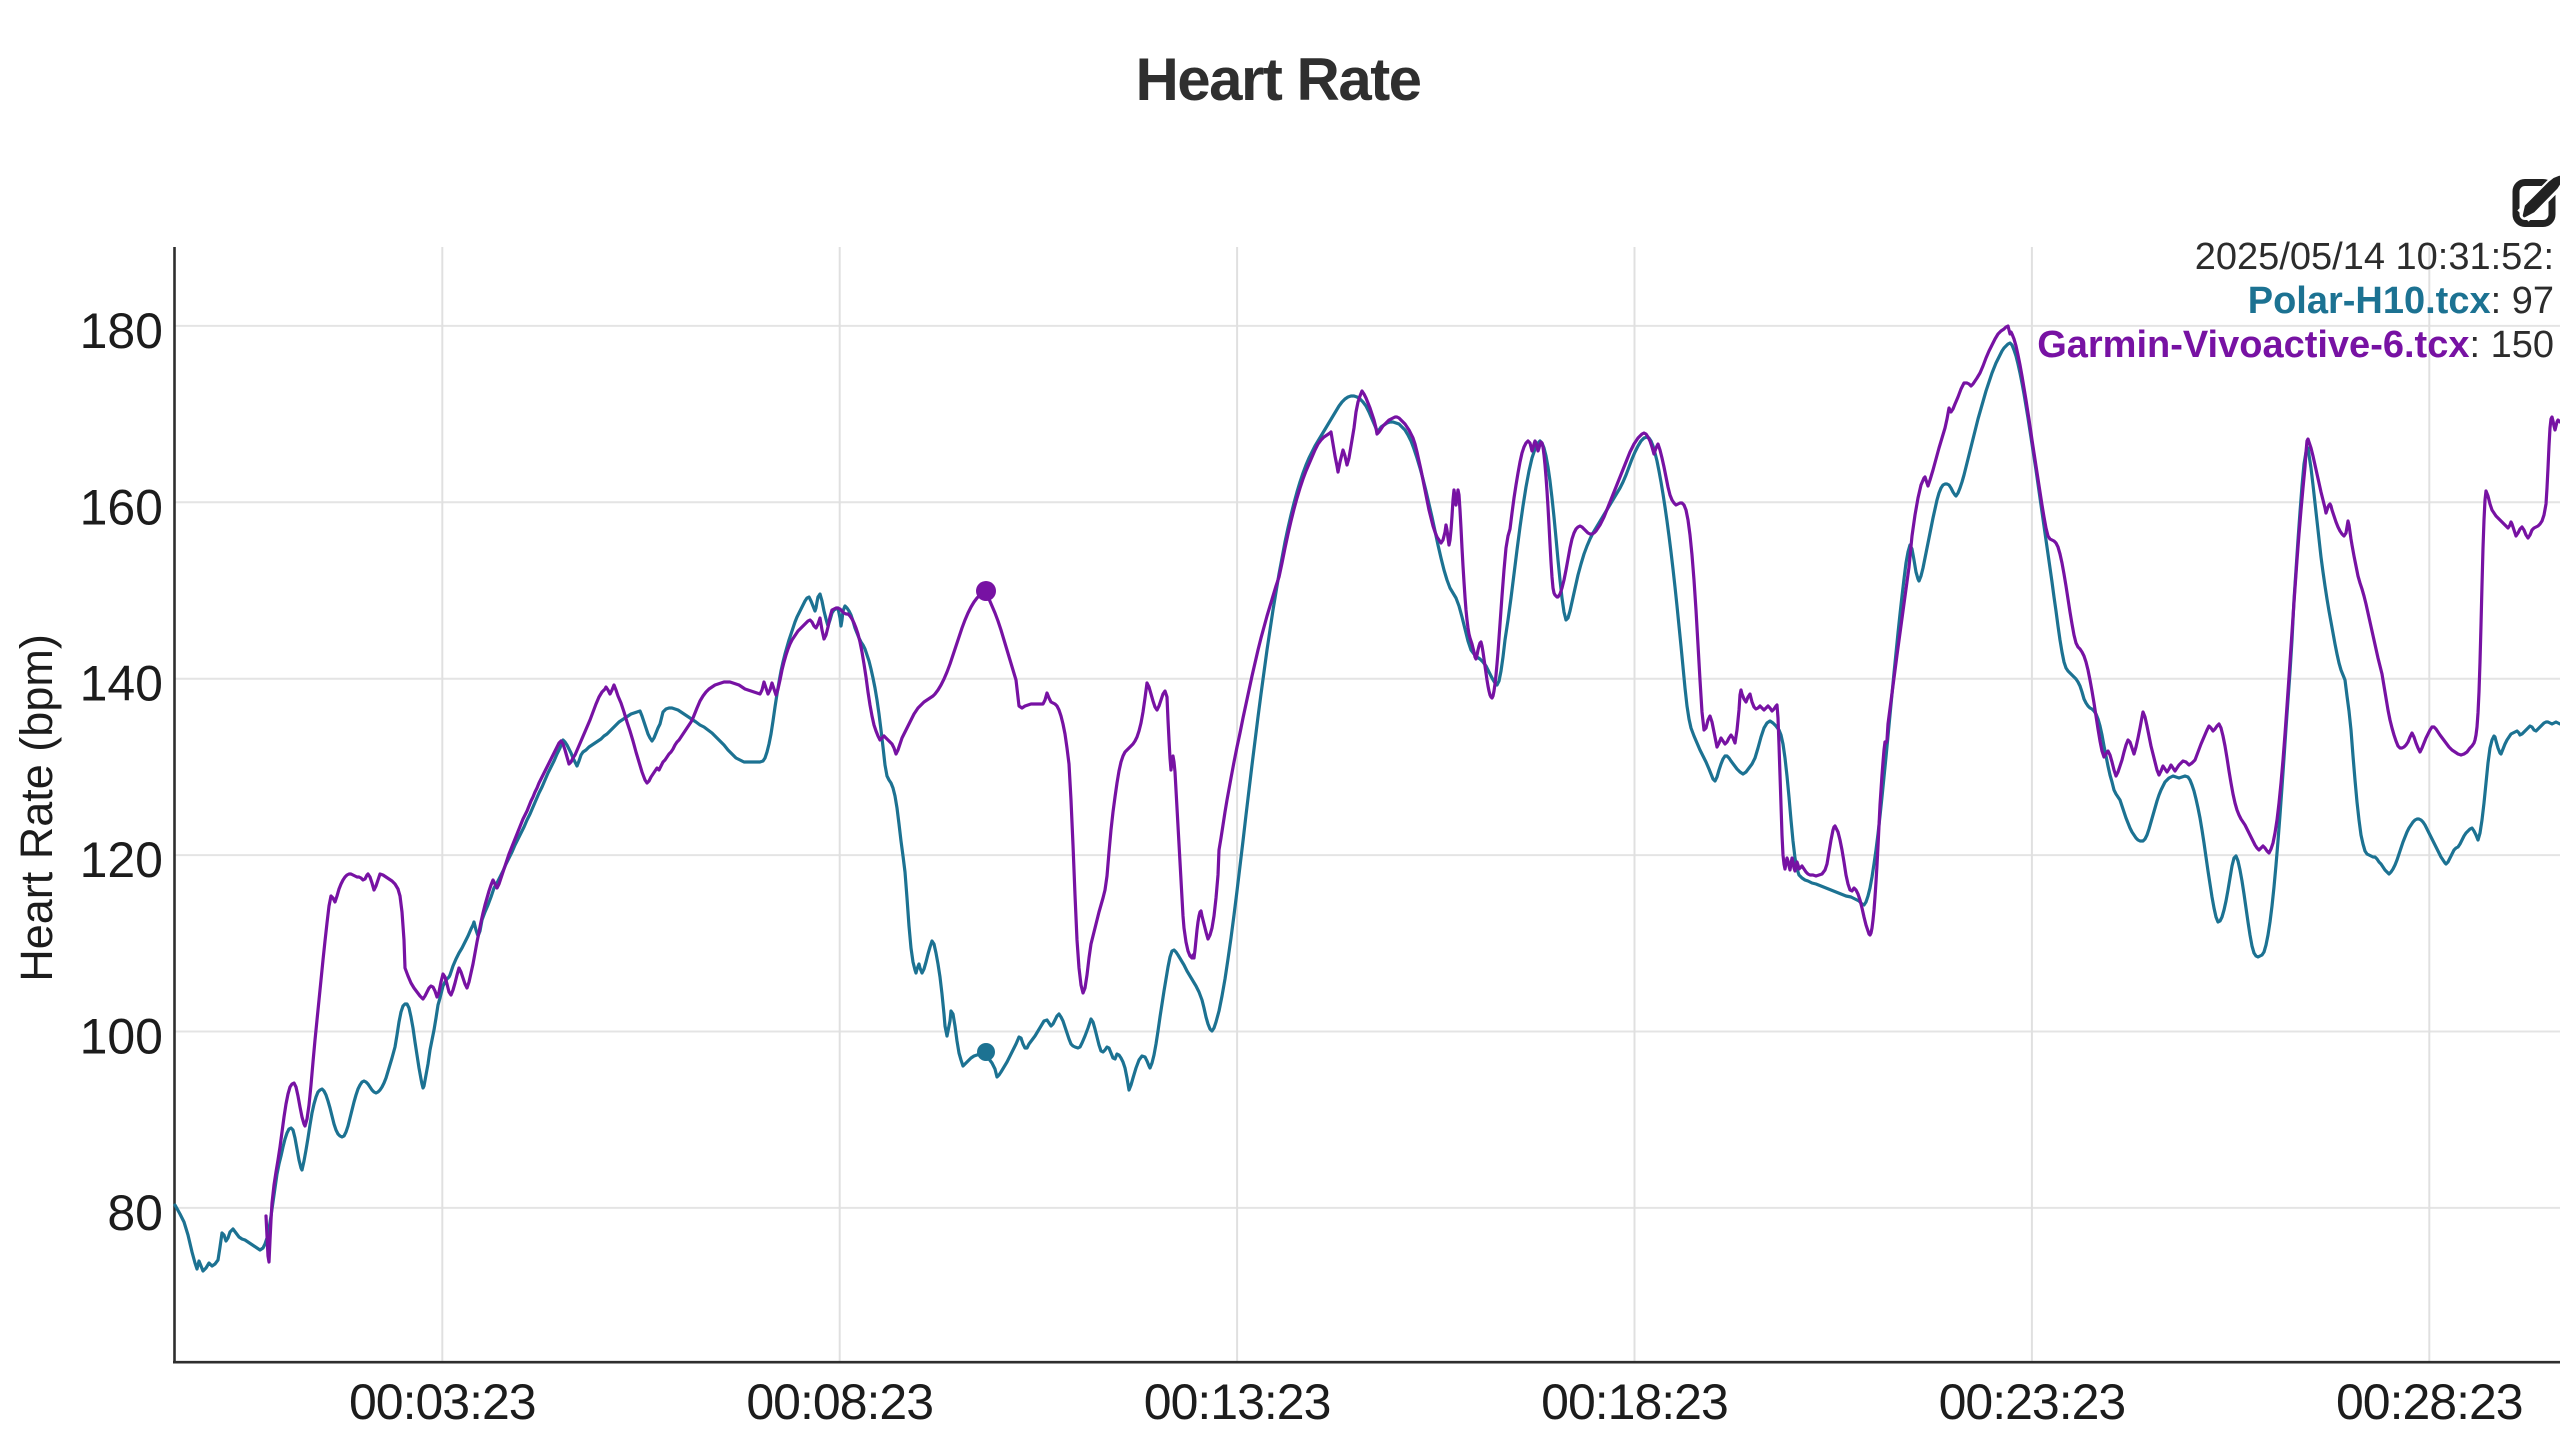 This screenshot has width=2560, height=1440. I want to click on svg-text: 180, so click(121, 331).